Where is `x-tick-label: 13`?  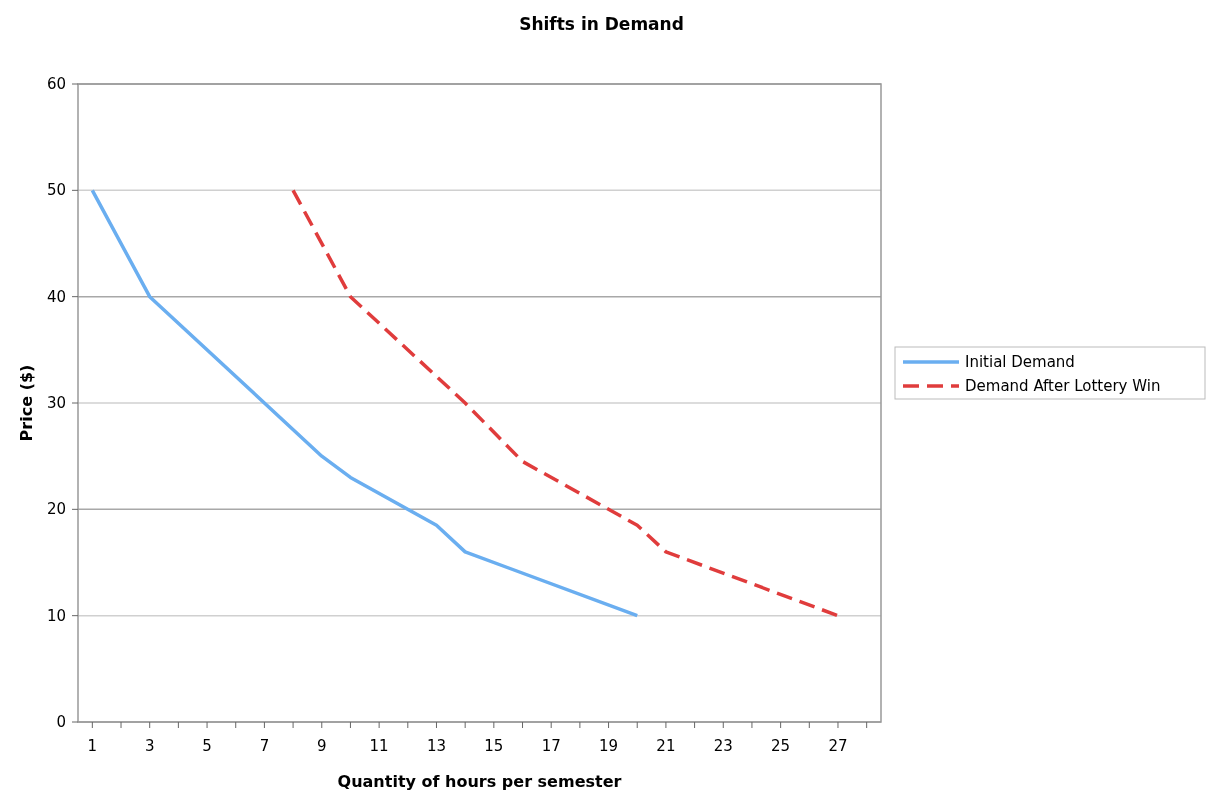
x-tick-label: 13 is located at coordinates (436, 746).